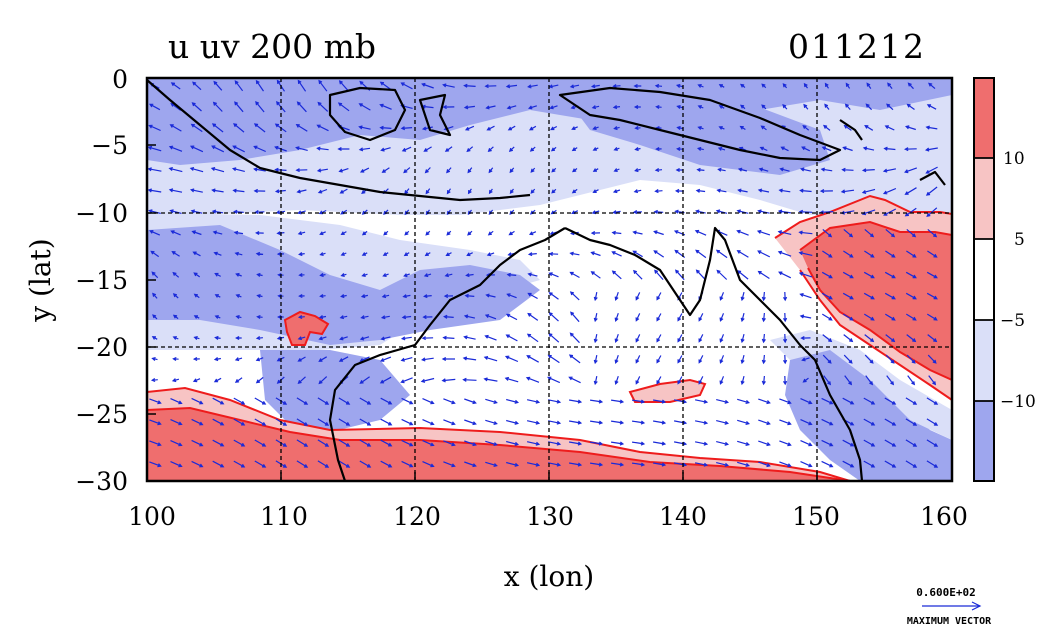 This screenshot has height=631, width=1056. Describe the element at coordinates (984, 441) in the screenshot. I see `colorbar-level-strong-negative` at that location.